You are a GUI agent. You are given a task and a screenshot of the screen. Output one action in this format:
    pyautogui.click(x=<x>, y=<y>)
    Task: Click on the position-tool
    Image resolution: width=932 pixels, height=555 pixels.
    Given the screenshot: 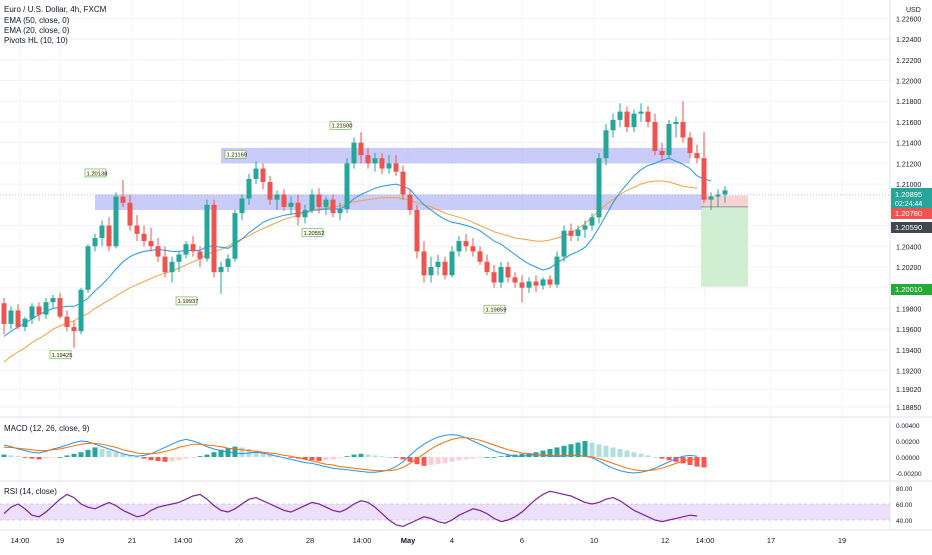 What is the action you would take?
    pyautogui.click(x=724, y=241)
    